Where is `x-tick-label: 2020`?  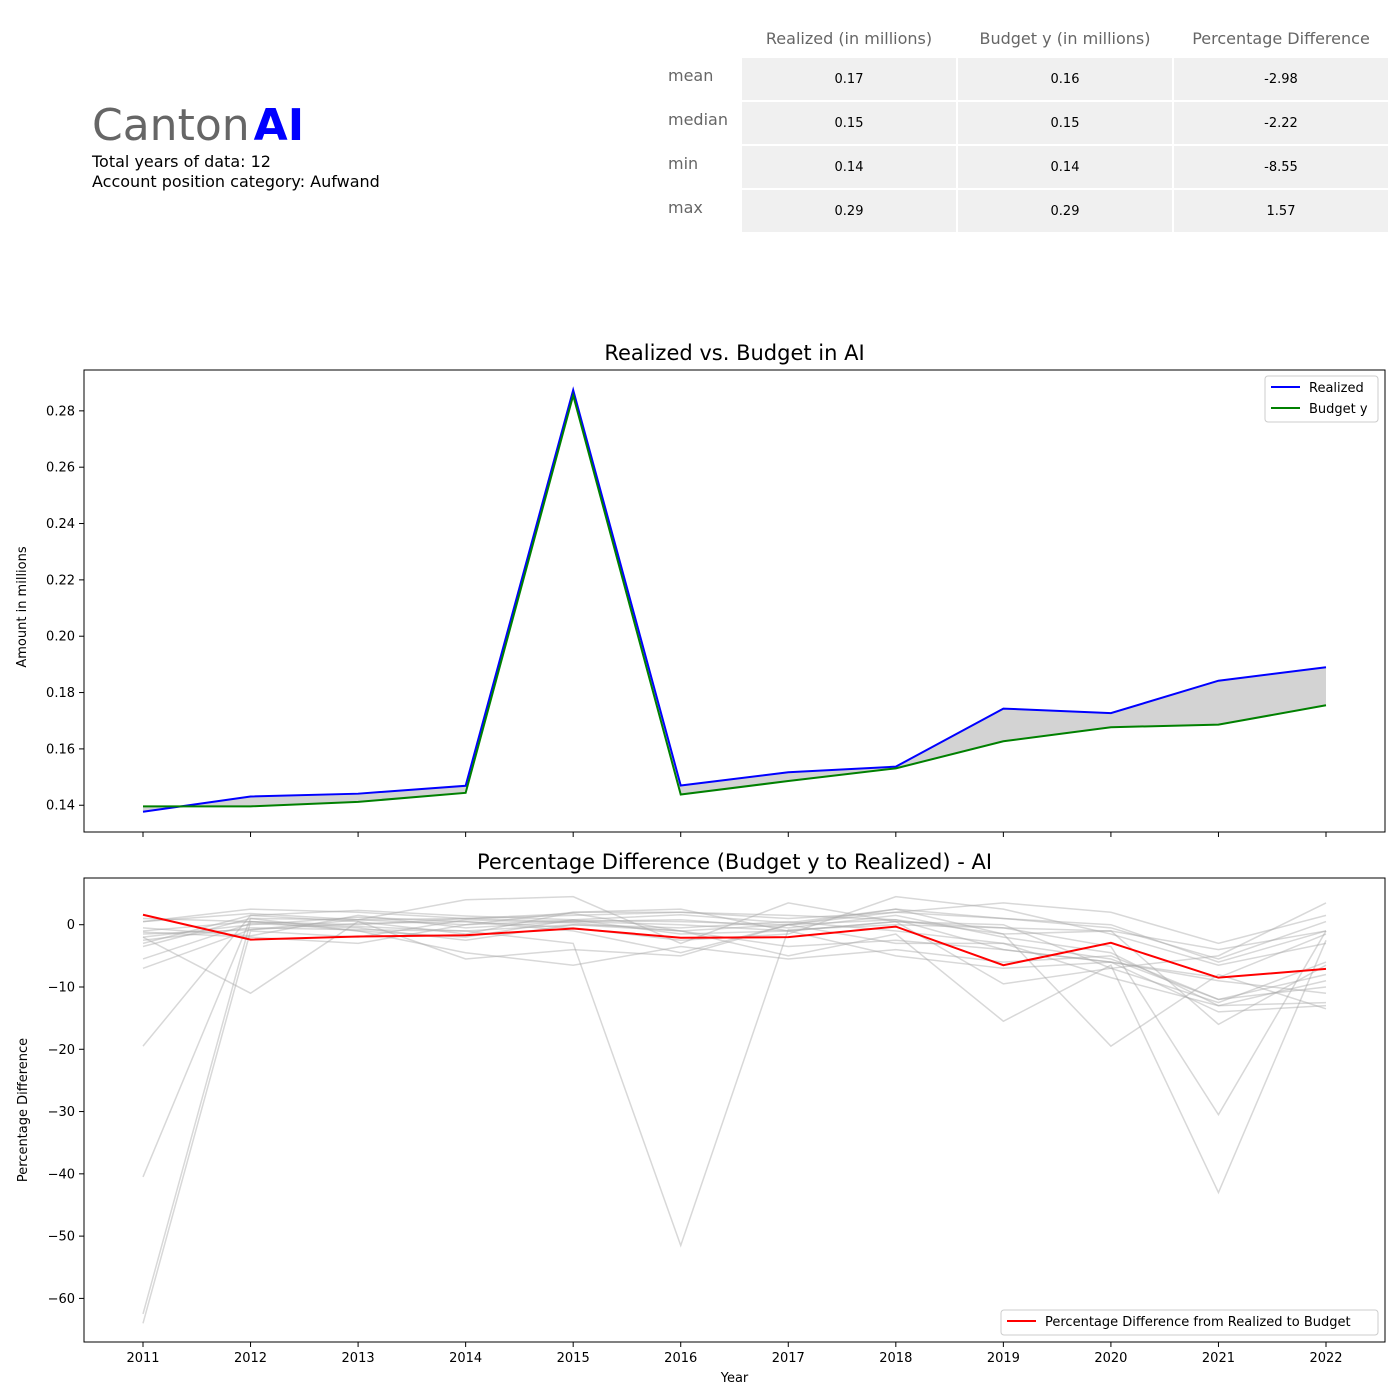
x-tick-label: 2020 is located at coordinates (1110, 1358).